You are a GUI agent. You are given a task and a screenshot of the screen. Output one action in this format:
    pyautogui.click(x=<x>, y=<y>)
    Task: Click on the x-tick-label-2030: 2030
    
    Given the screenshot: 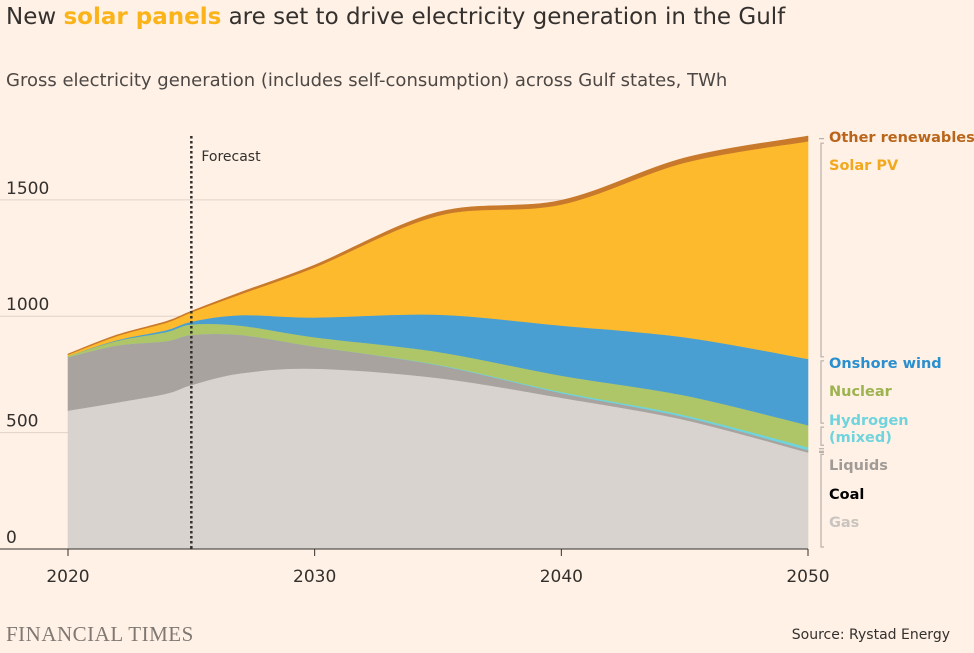 What is the action you would take?
    pyautogui.click(x=314, y=577)
    